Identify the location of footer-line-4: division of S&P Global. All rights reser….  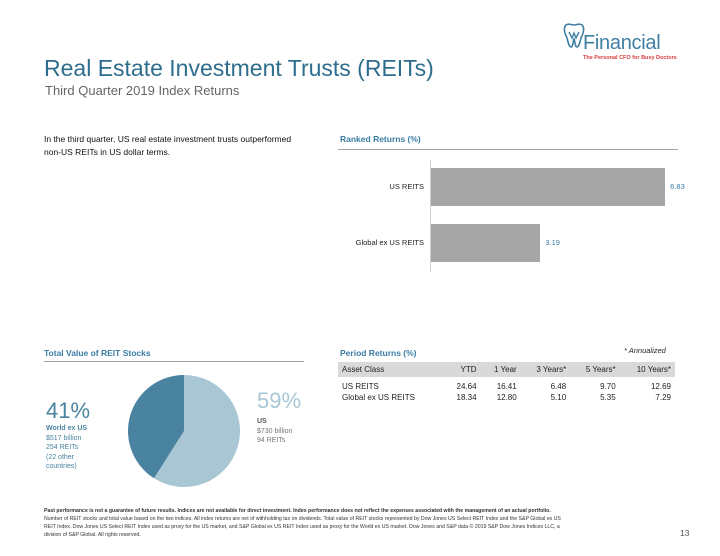
(92, 535).